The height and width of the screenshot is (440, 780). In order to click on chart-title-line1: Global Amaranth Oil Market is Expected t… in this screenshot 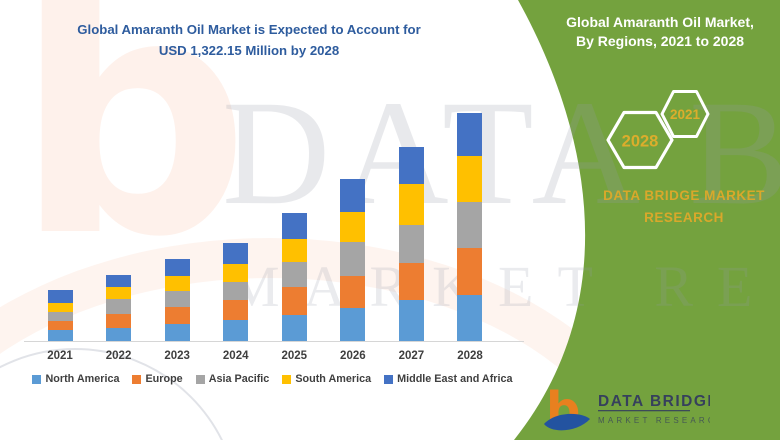, I will do `click(249, 29)`.